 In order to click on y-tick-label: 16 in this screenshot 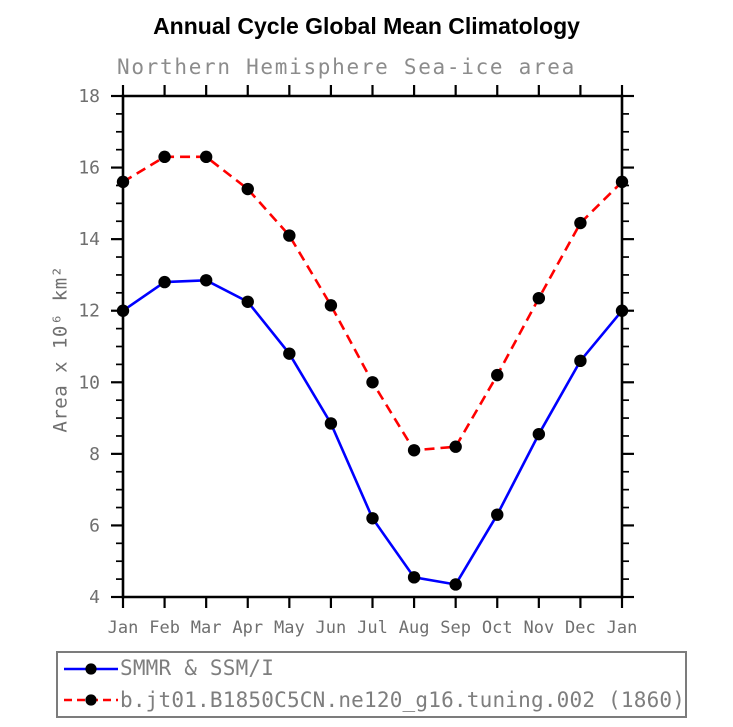, I will do `click(89, 168)`.